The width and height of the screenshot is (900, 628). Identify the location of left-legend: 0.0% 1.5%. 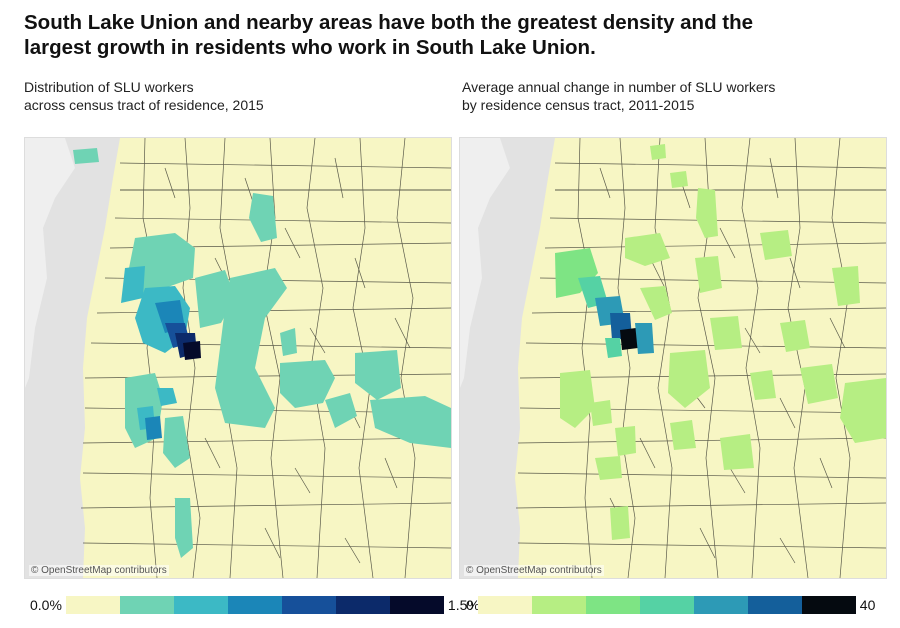
(255, 605).